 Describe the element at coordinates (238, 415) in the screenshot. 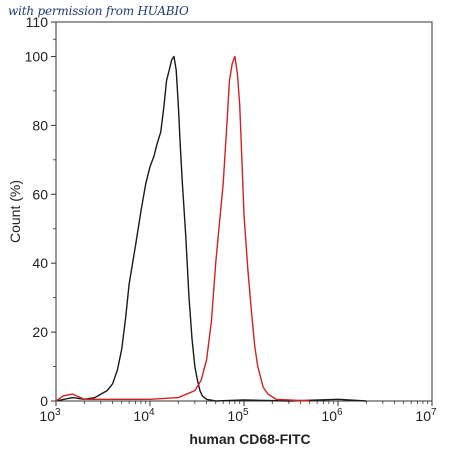

I see `x-tick-label: 10⁵` at that location.